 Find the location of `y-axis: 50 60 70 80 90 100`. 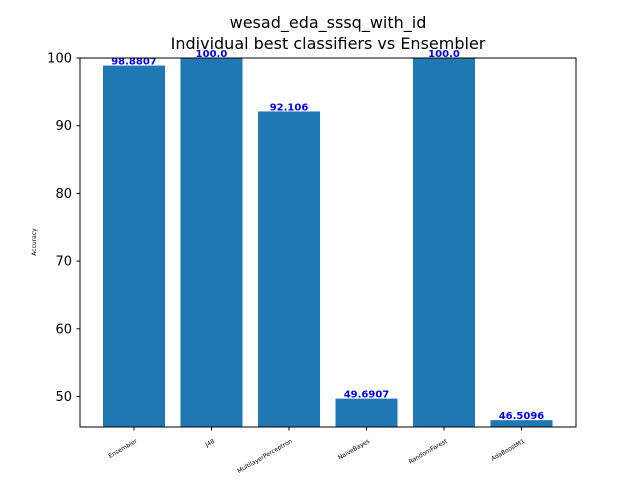

y-axis: 50 60 70 80 90 100 is located at coordinates (63, 228).